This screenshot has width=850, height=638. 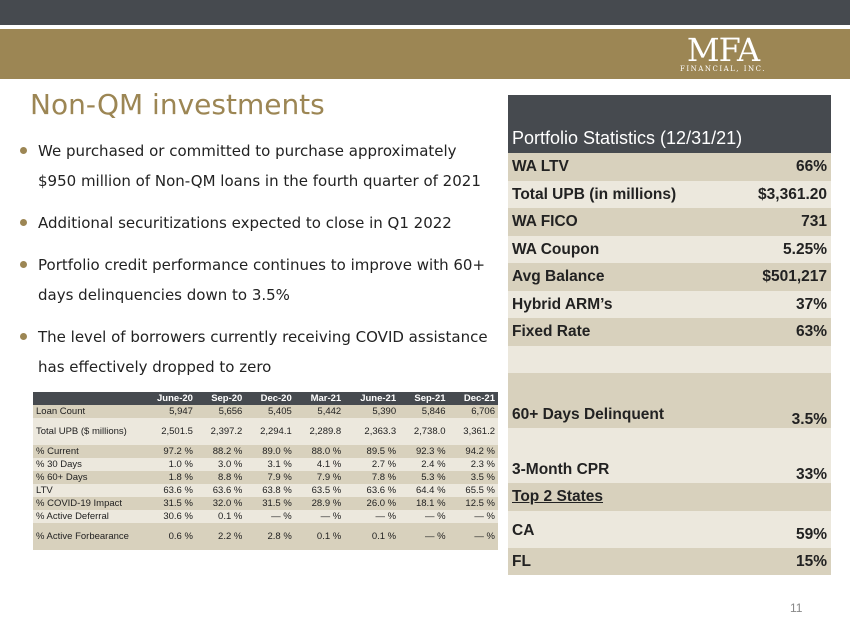 I want to click on table-cell: 4.1 %, so click(x=319, y=464).